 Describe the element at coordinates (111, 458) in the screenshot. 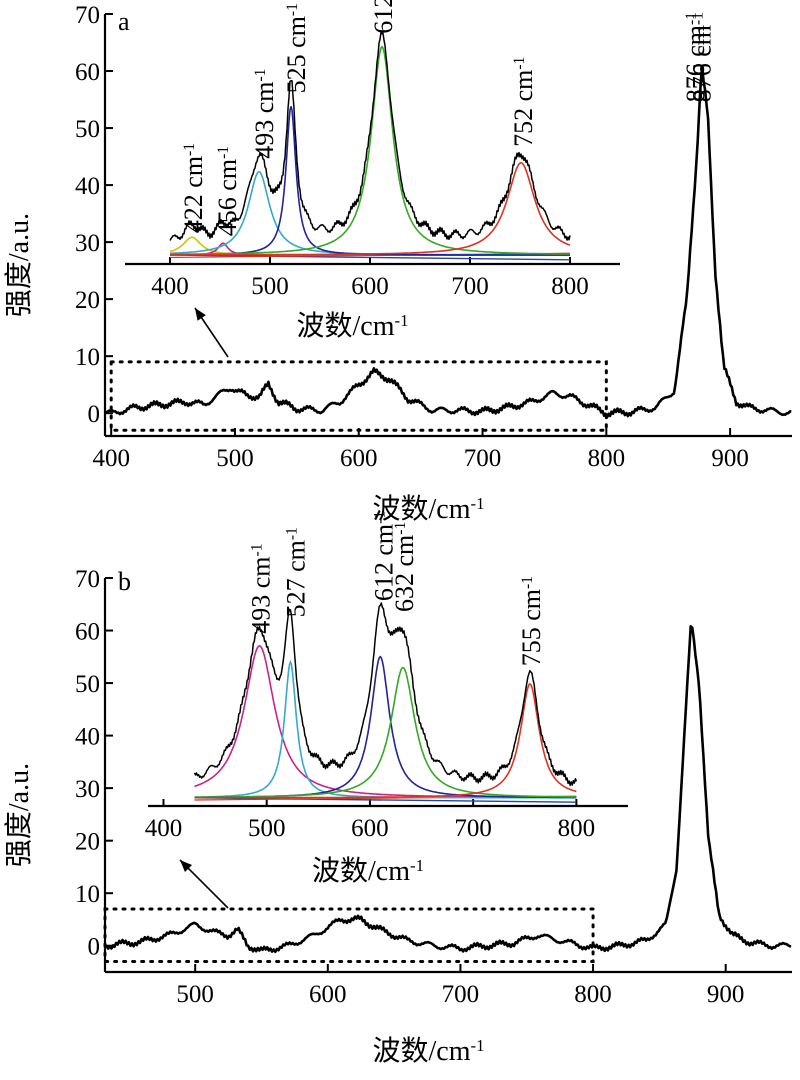

I see `x-tick-label: 400` at that location.